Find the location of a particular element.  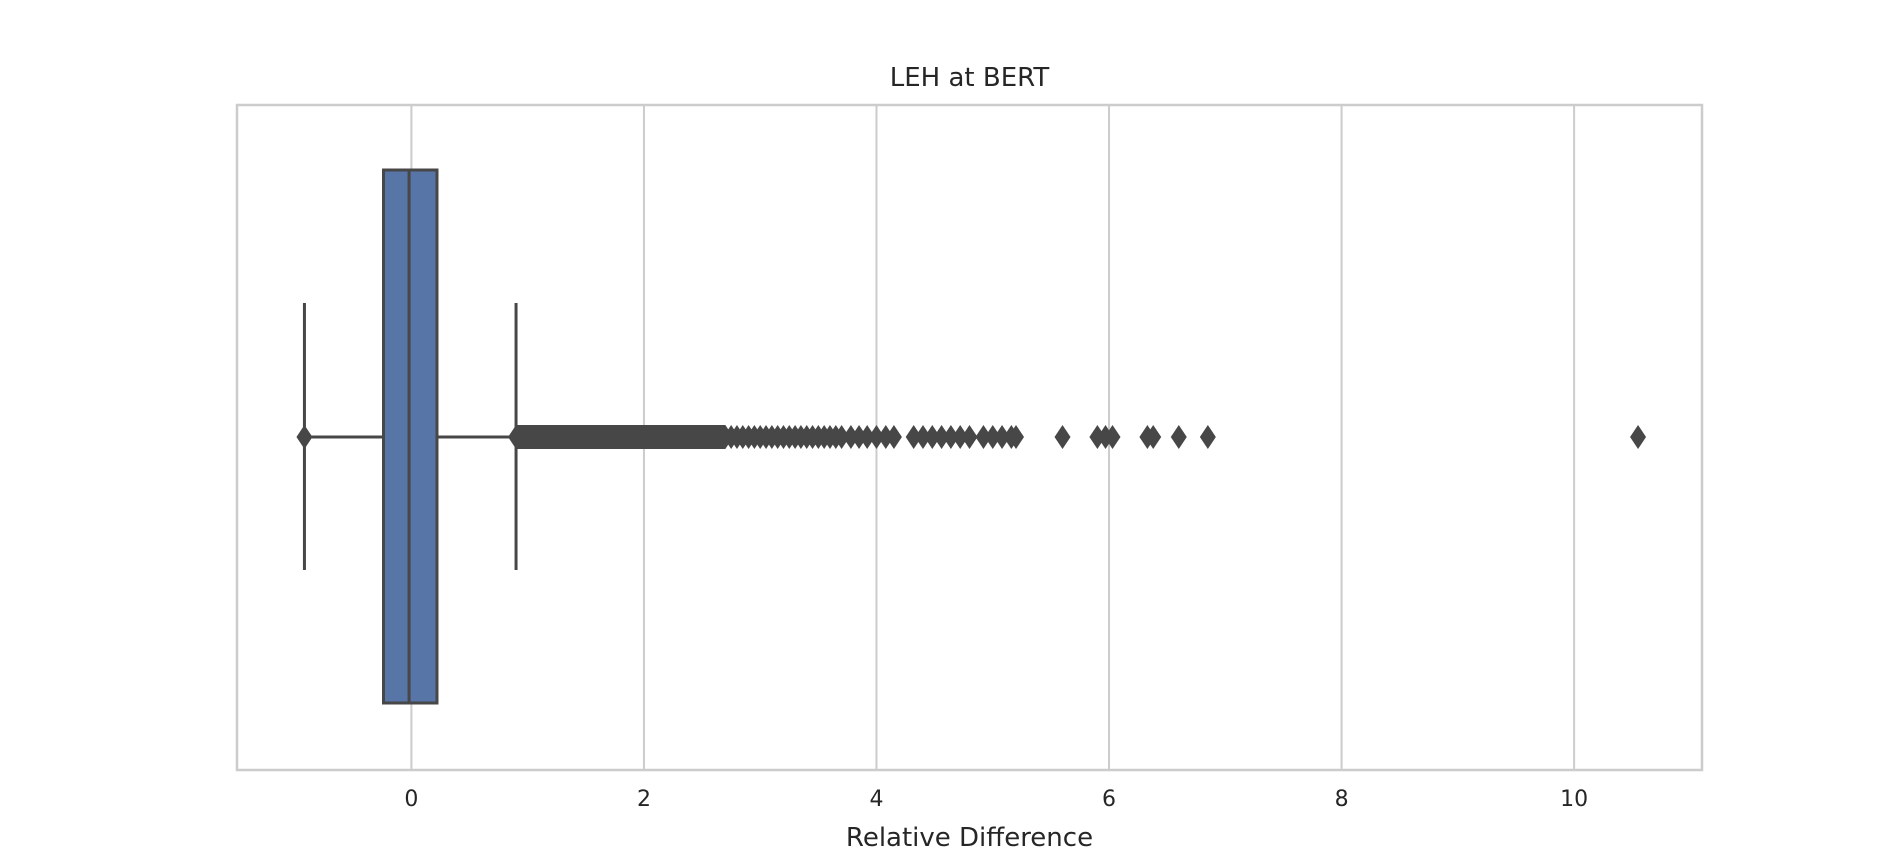

x-axis-label: Relative Difference is located at coordinates (969, 838).